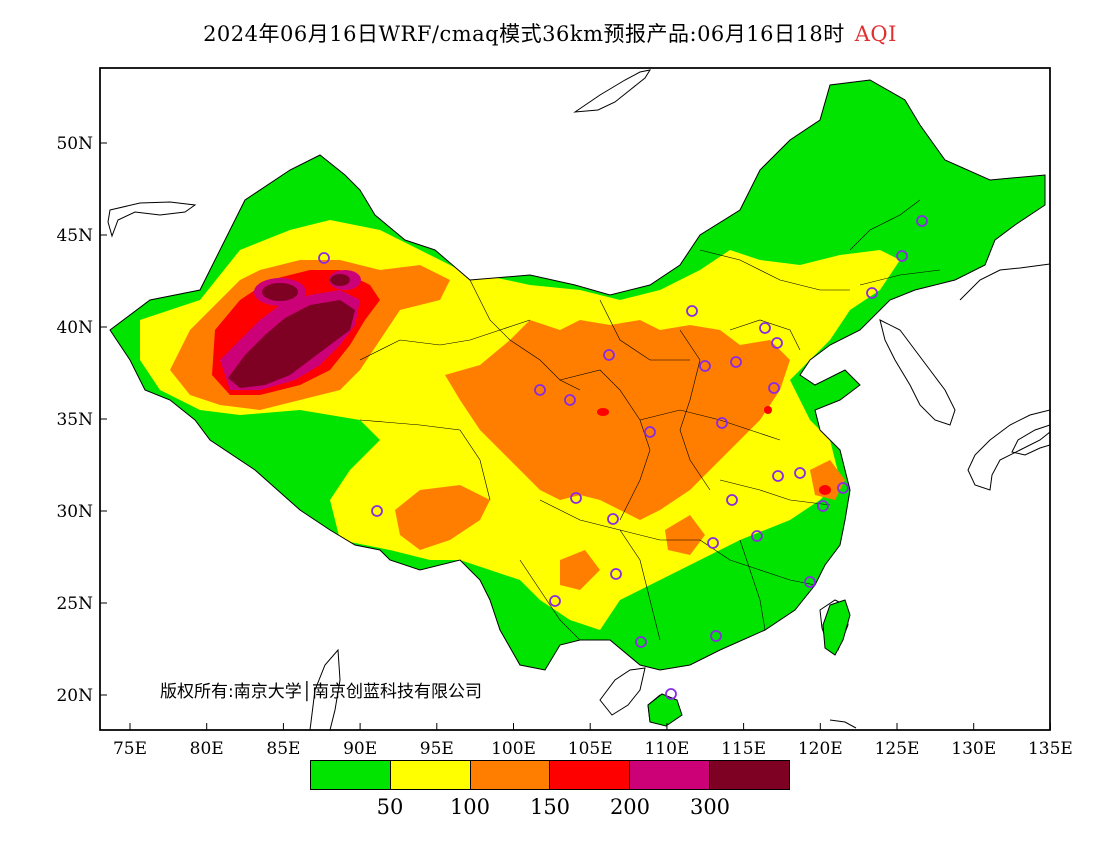 The height and width of the screenshot is (850, 1100). Describe the element at coordinates (875, 34) in the screenshot. I see `title-variable: AQI` at that location.